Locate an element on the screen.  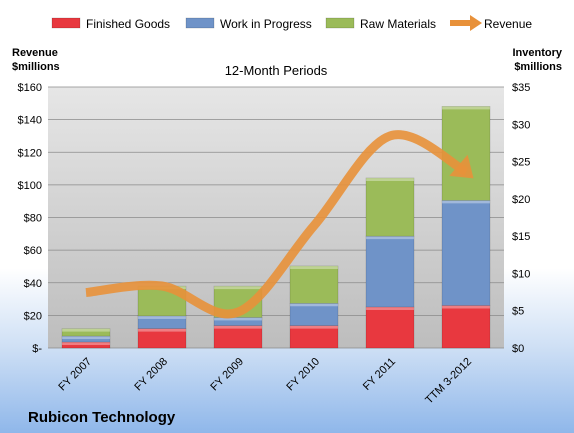
right-tick-label: $30 is located at coordinates (521, 125).